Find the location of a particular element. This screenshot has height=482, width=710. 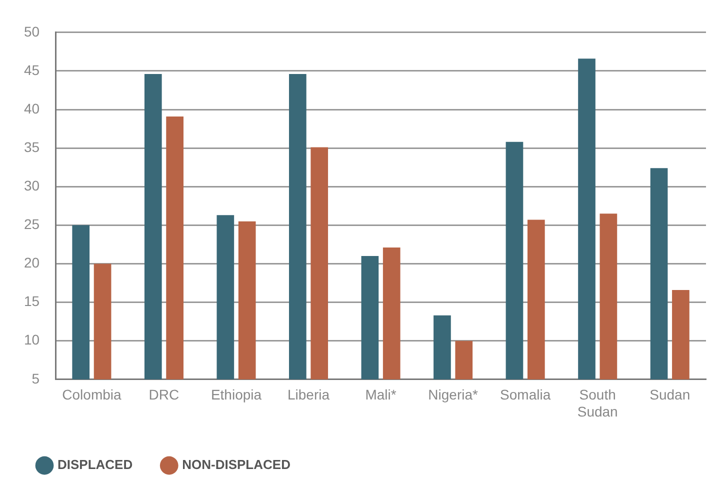

x-tick-label: Nigeria* is located at coordinates (453, 394).